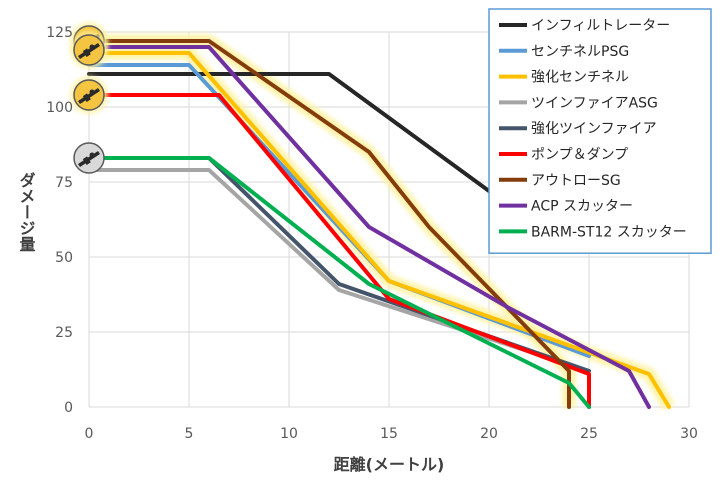 The image size is (720, 480). What do you see at coordinates (64, 333) in the screenshot?
I see `y-tick-label: 25` at bounding box center [64, 333].